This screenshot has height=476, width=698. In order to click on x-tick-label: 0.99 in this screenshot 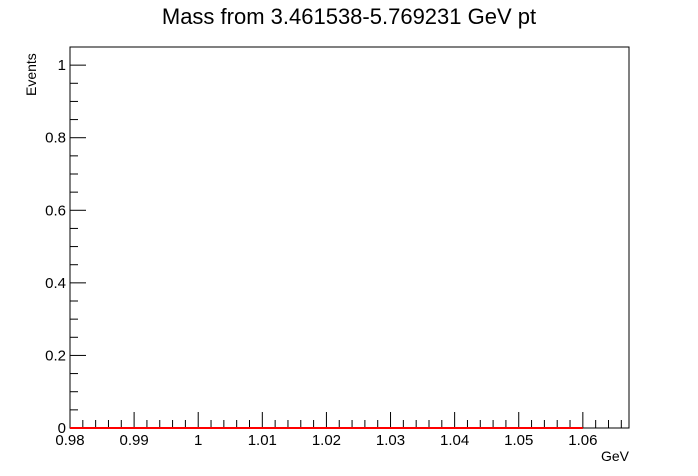, I will do `click(134, 440)`.